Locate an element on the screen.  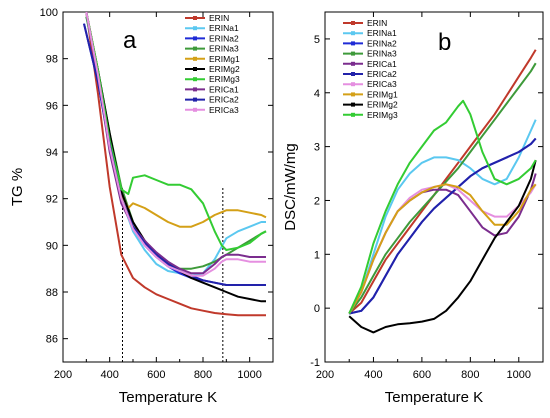
y-tick-label: 90 is located at coordinates (52, 246).